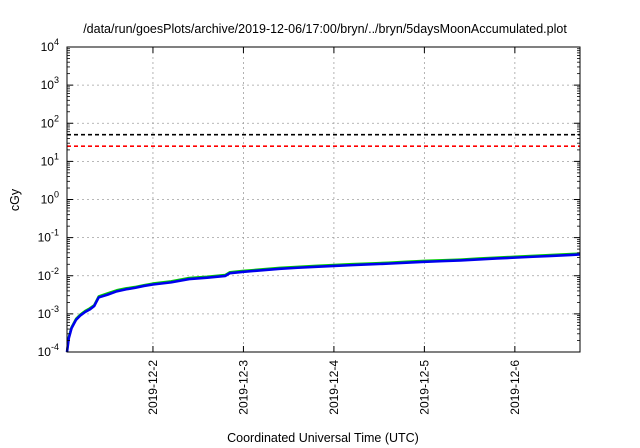  I want to click on y-tick-label: 10⁻⁴, so click(48, 350).